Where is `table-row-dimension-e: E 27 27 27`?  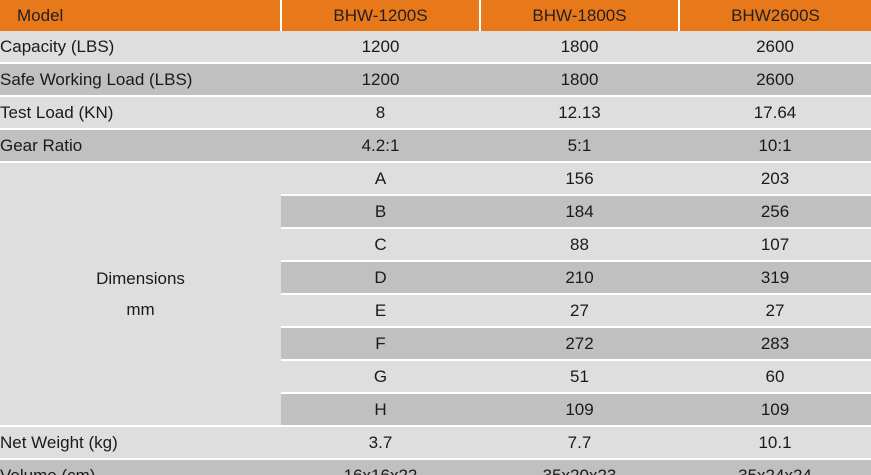 table-row-dimension-e: E 27 27 27 is located at coordinates (435, 311).